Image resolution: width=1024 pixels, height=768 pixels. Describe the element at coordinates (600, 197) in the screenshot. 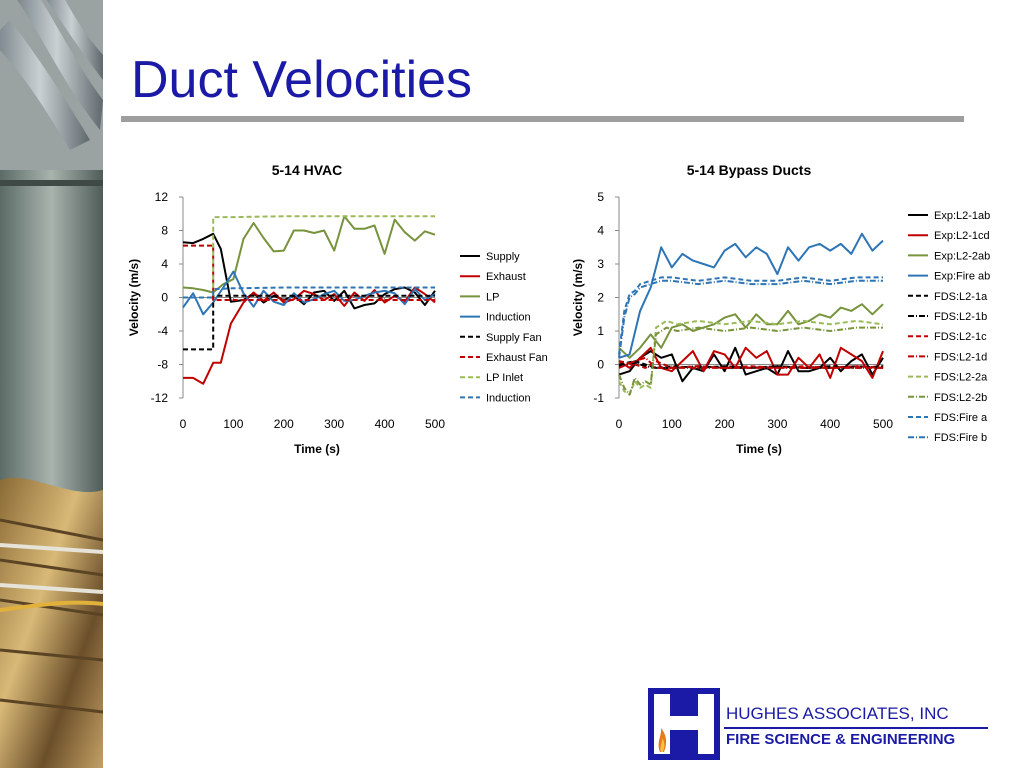

I see `bypass-y-tick-label: 5` at that location.